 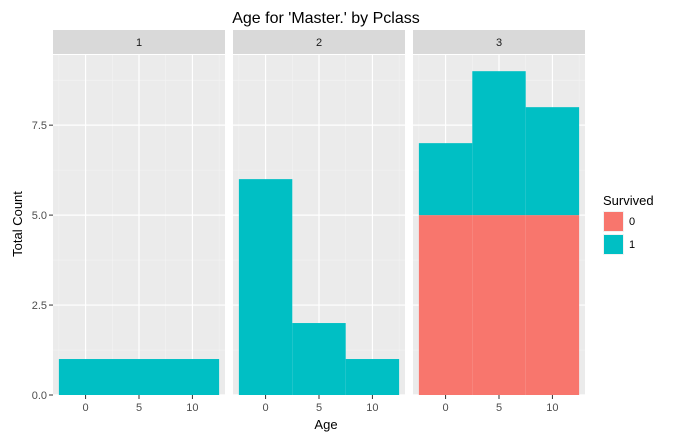 I want to click on y-axis: 0.0 2.5 5.0 7.5, so click(x=42, y=261).